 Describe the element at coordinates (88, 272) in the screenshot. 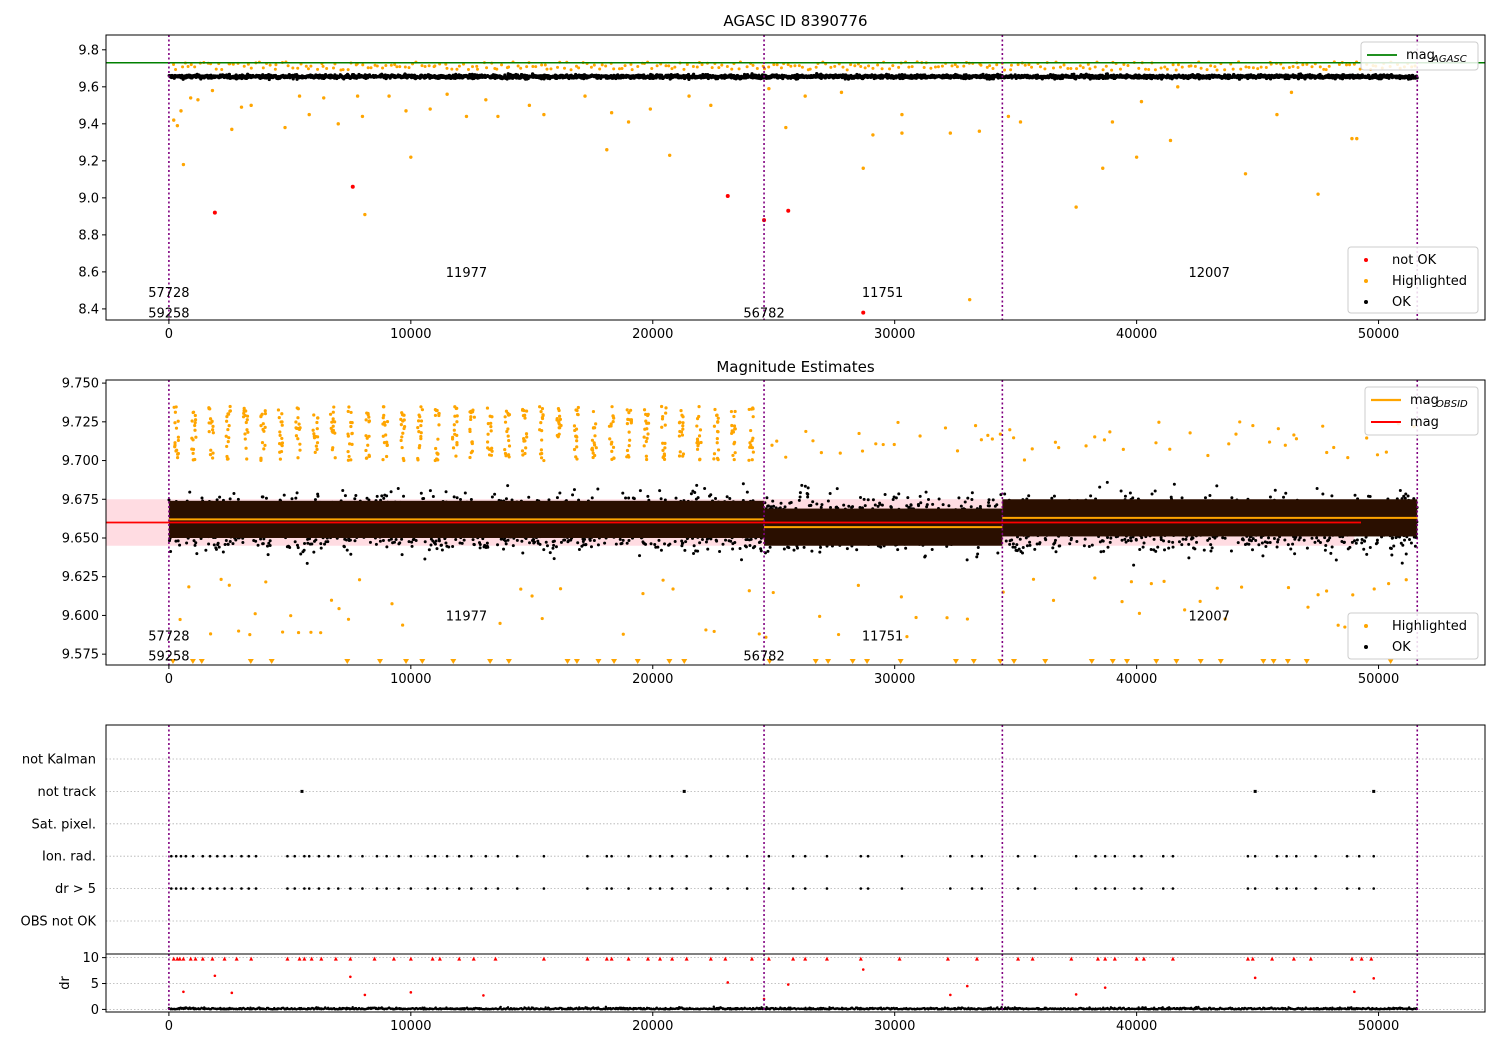

I see `y-tick-label: 8.6` at that location.